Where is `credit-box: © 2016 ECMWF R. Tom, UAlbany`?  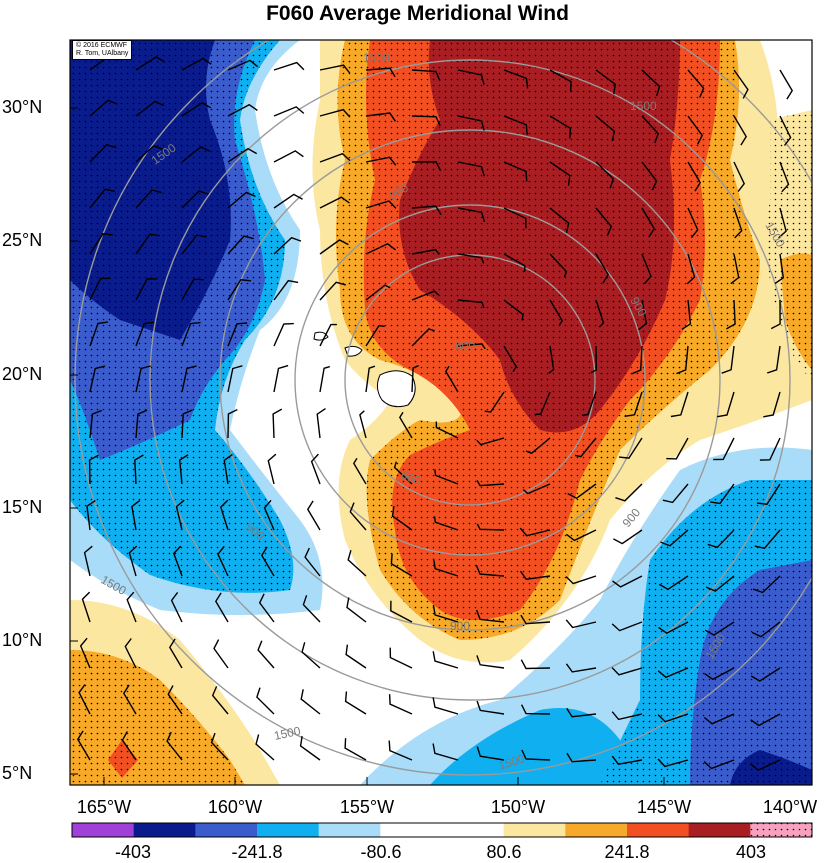 credit-box: © 2016 ECMWF R. Tom, UAlbany is located at coordinates (102, 50).